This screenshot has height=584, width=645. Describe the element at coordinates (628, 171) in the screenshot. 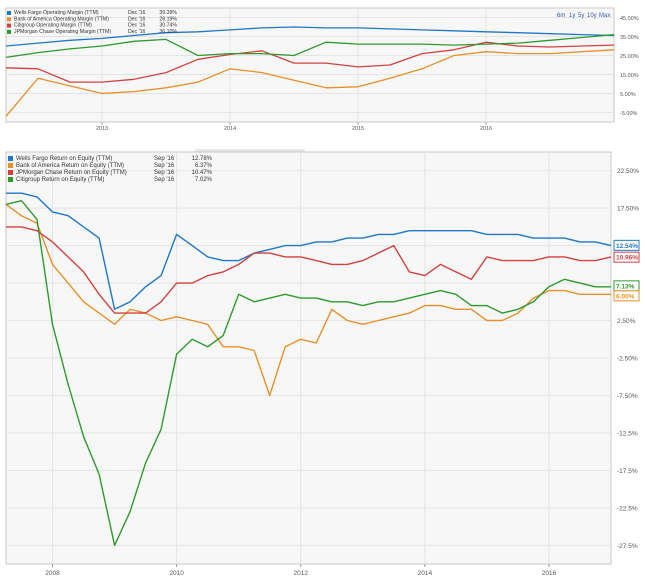

I see `y-tick-label: 22.50%` at that location.